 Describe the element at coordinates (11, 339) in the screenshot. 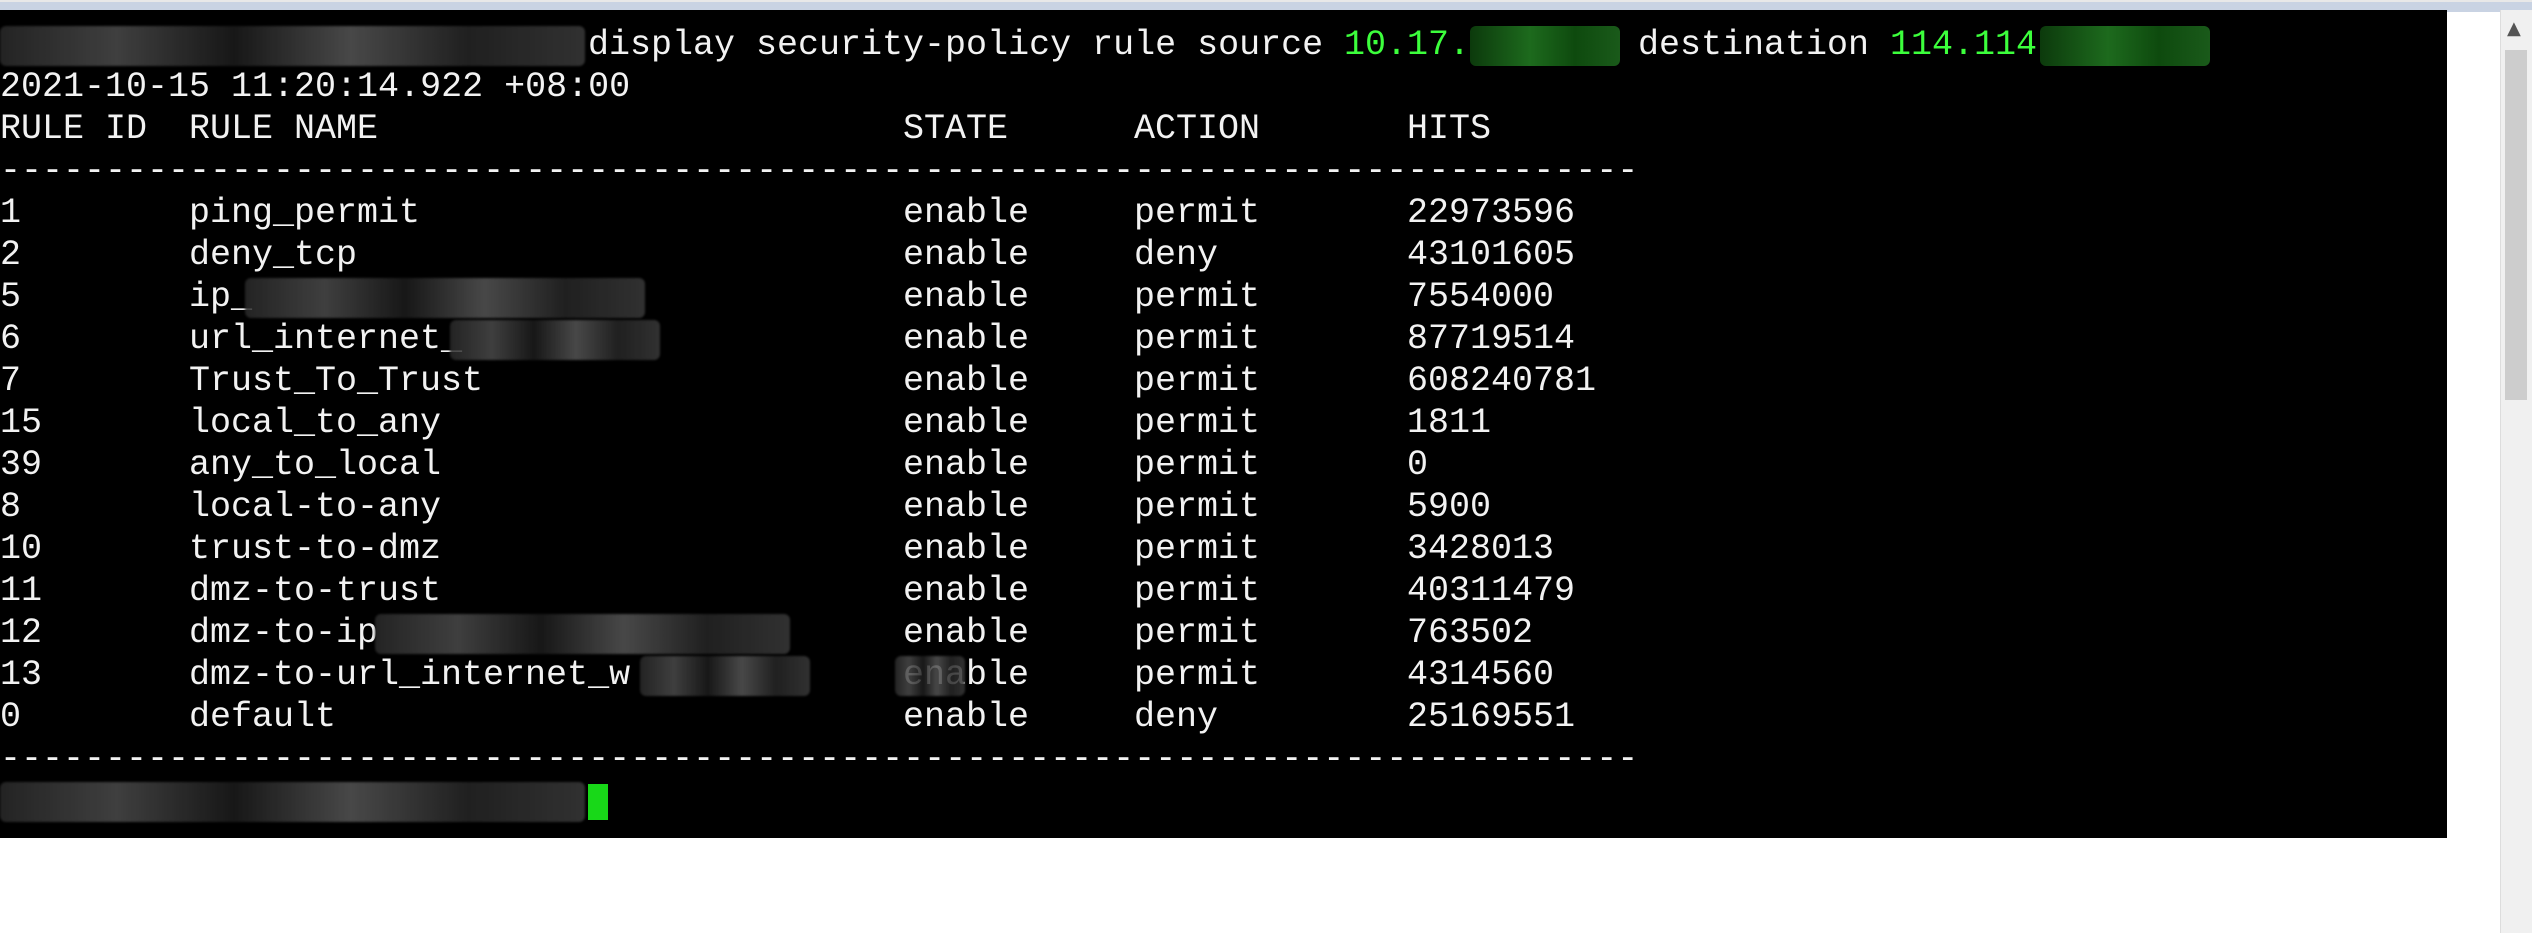

I see `rule-id: 6` at that location.